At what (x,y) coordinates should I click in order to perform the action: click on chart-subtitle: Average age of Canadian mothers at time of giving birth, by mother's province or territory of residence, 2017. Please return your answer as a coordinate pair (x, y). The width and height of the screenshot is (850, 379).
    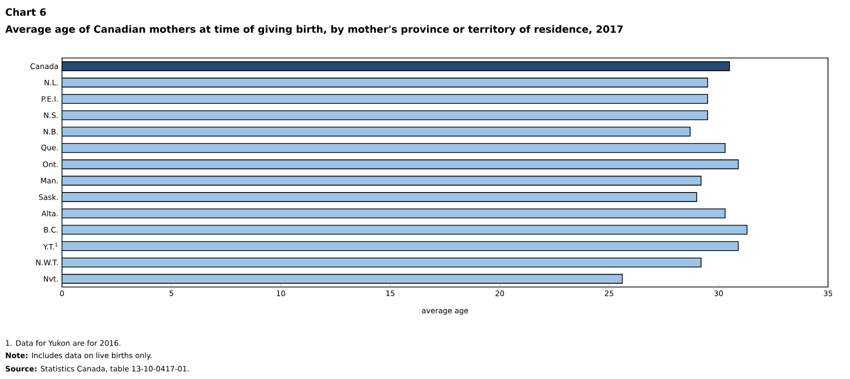
    Looking at the image, I should click on (314, 30).